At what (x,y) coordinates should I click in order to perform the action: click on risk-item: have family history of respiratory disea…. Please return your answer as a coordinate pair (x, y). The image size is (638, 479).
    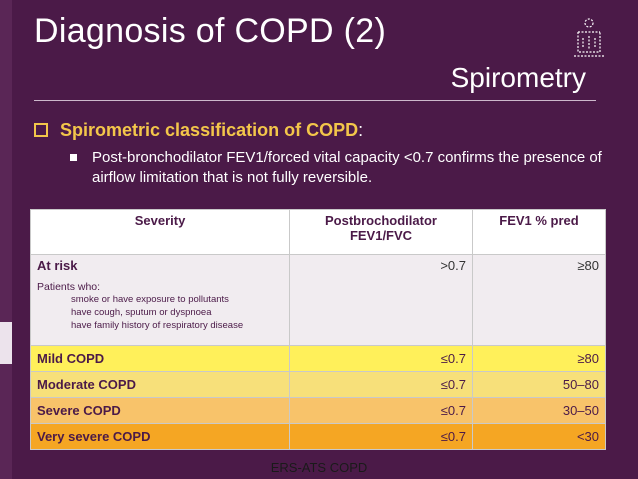
    Looking at the image, I should click on (157, 325).